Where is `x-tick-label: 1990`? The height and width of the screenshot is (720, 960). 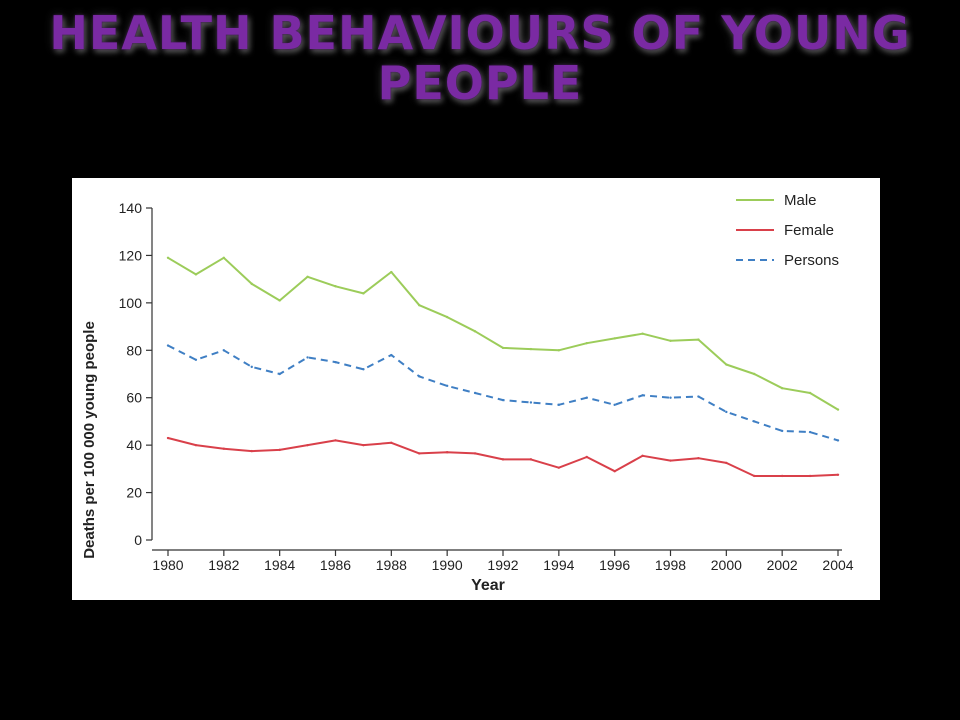
x-tick-label: 1990 is located at coordinates (447, 565).